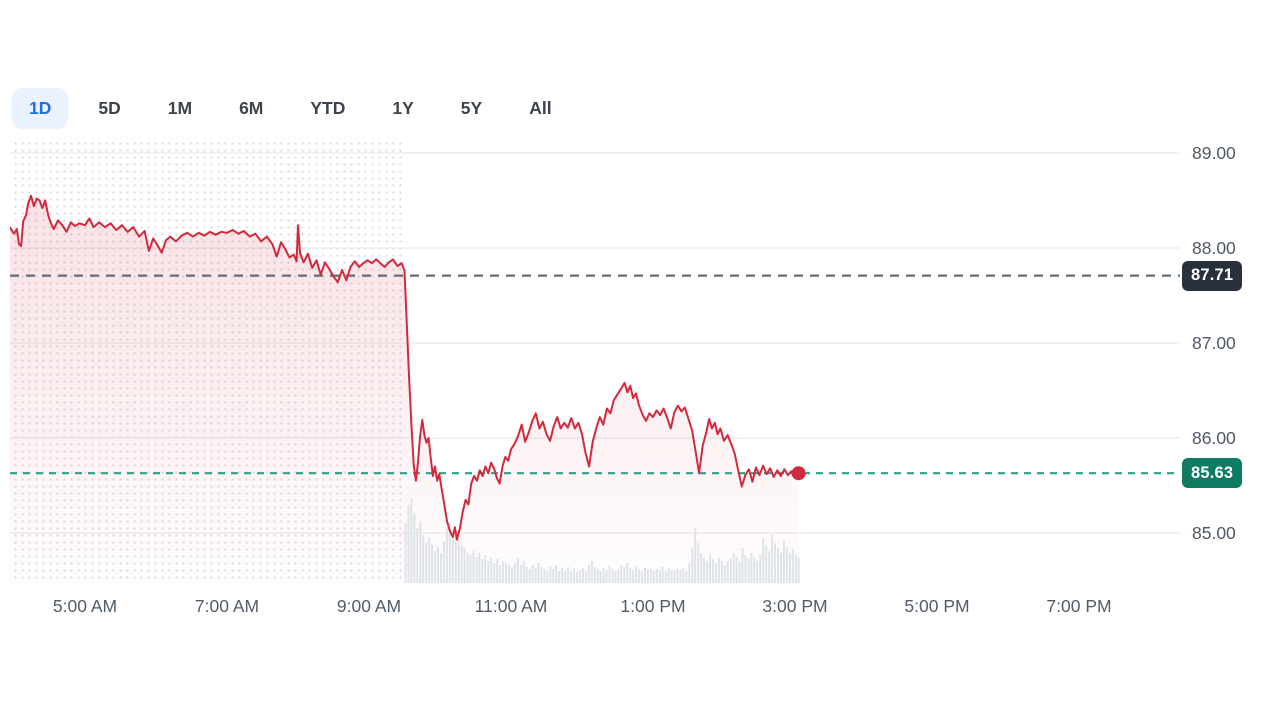  What do you see at coordinates (227, 606) in the screenshot?
I see `x-axis-label-7am: 7:00 AM` at bounding box center [227, 606].